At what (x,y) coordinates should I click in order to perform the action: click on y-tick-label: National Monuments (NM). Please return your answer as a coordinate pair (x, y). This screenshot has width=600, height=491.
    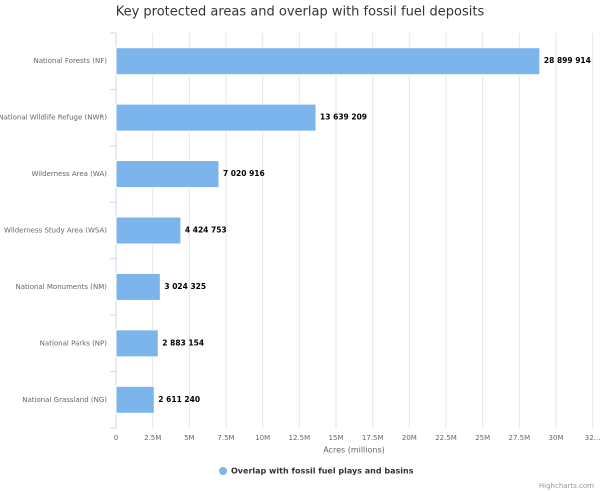
    Looking at the image, I should click on (61, 287).